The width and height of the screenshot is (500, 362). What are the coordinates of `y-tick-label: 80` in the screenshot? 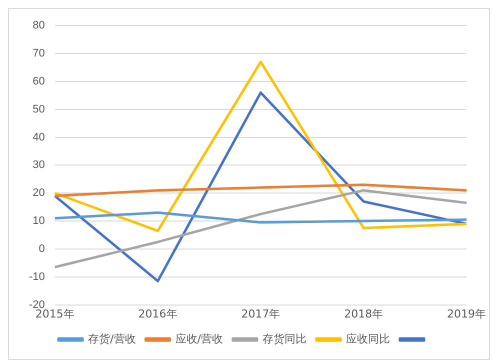 It's located at (38, 26).